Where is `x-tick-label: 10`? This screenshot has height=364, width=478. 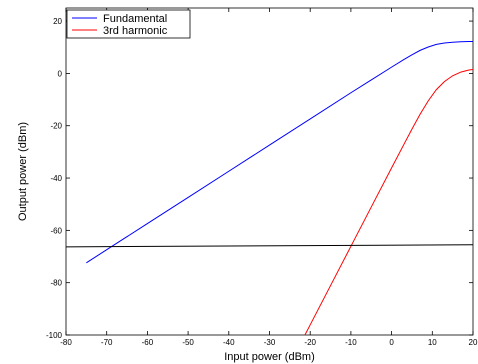
x-tick-label: 10 is located at coordinates (432, 342).